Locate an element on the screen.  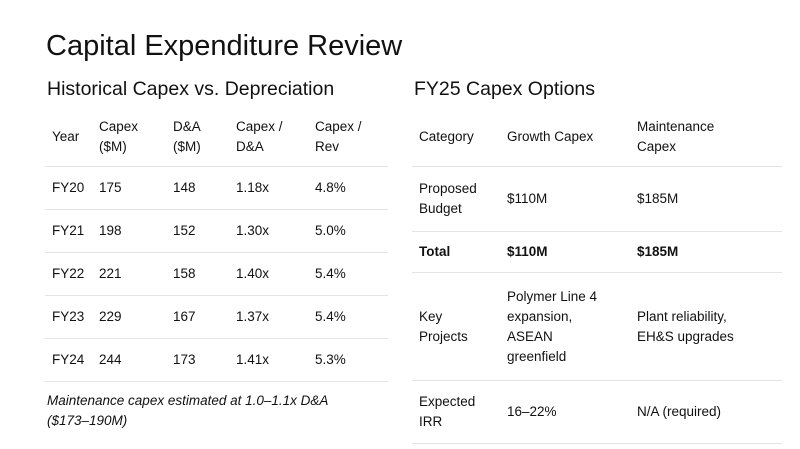
table-cell: 1.41x is located at coordinates (268, 360).